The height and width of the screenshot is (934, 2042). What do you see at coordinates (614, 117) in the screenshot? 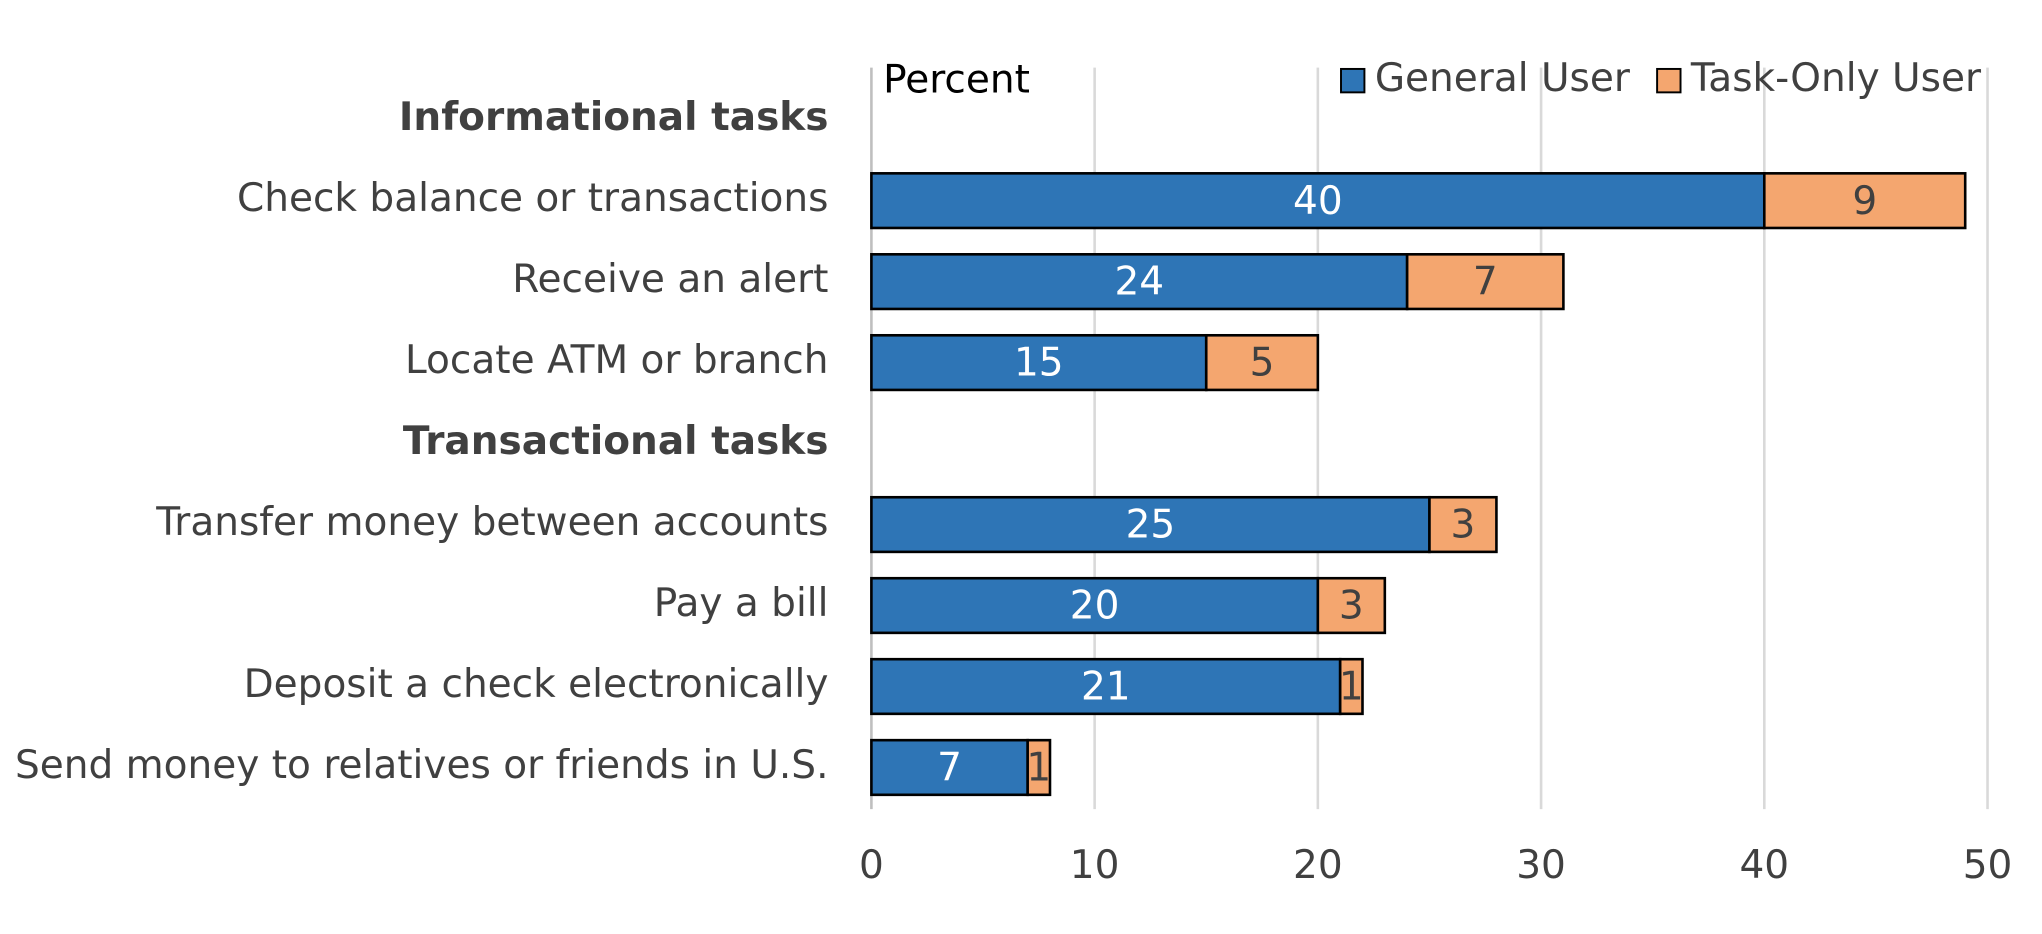
I see `group-label: Informational tasks` at bounding box center [614, 117].